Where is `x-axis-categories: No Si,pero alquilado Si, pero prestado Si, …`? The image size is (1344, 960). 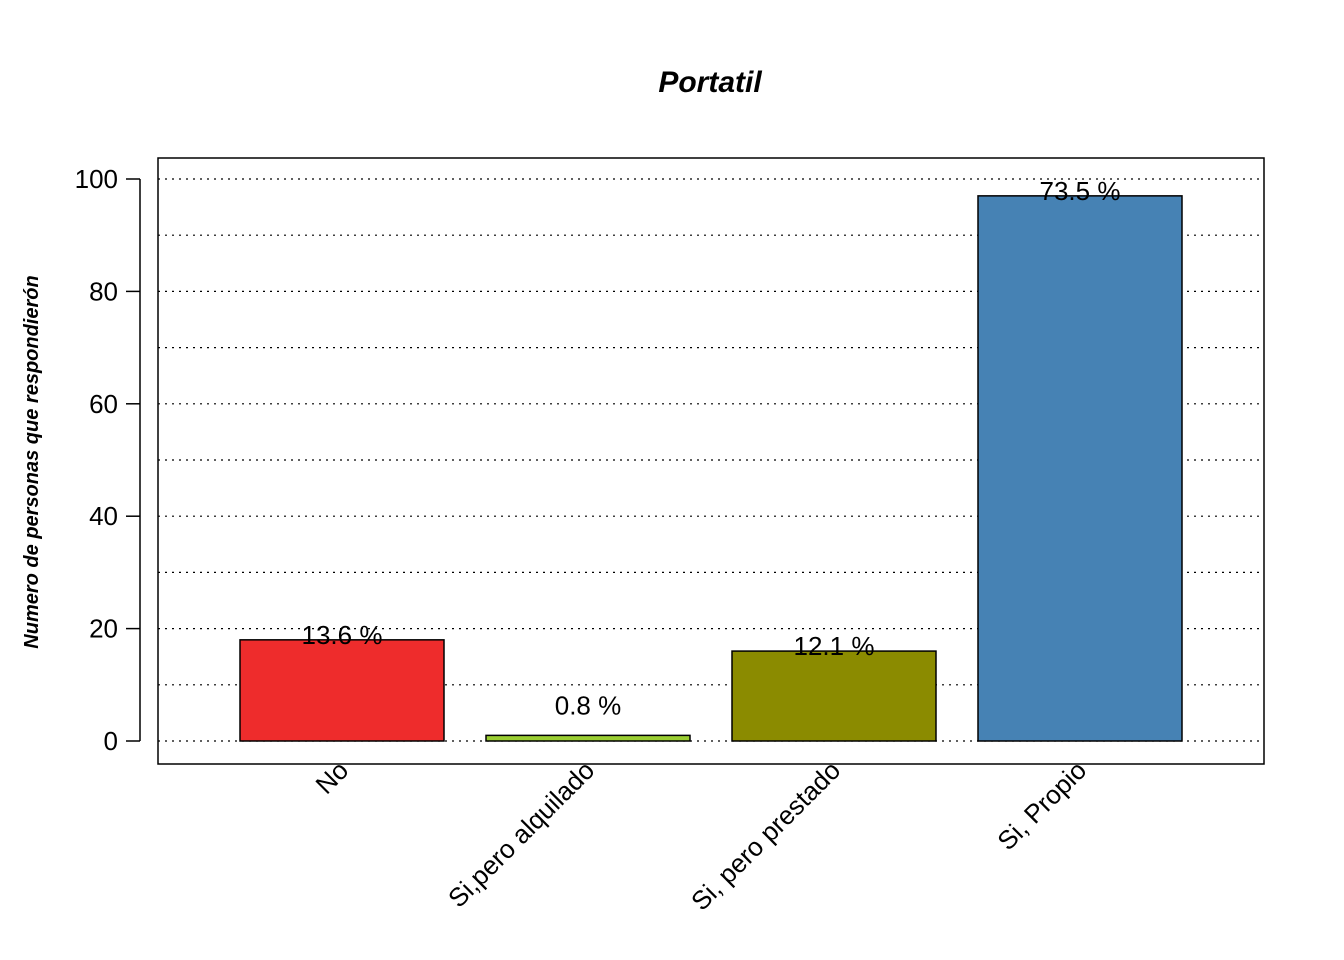
x-axis-categories: No Si,pero alquilado Si, pero prestado Si, … is located at coordinates (701, 835).